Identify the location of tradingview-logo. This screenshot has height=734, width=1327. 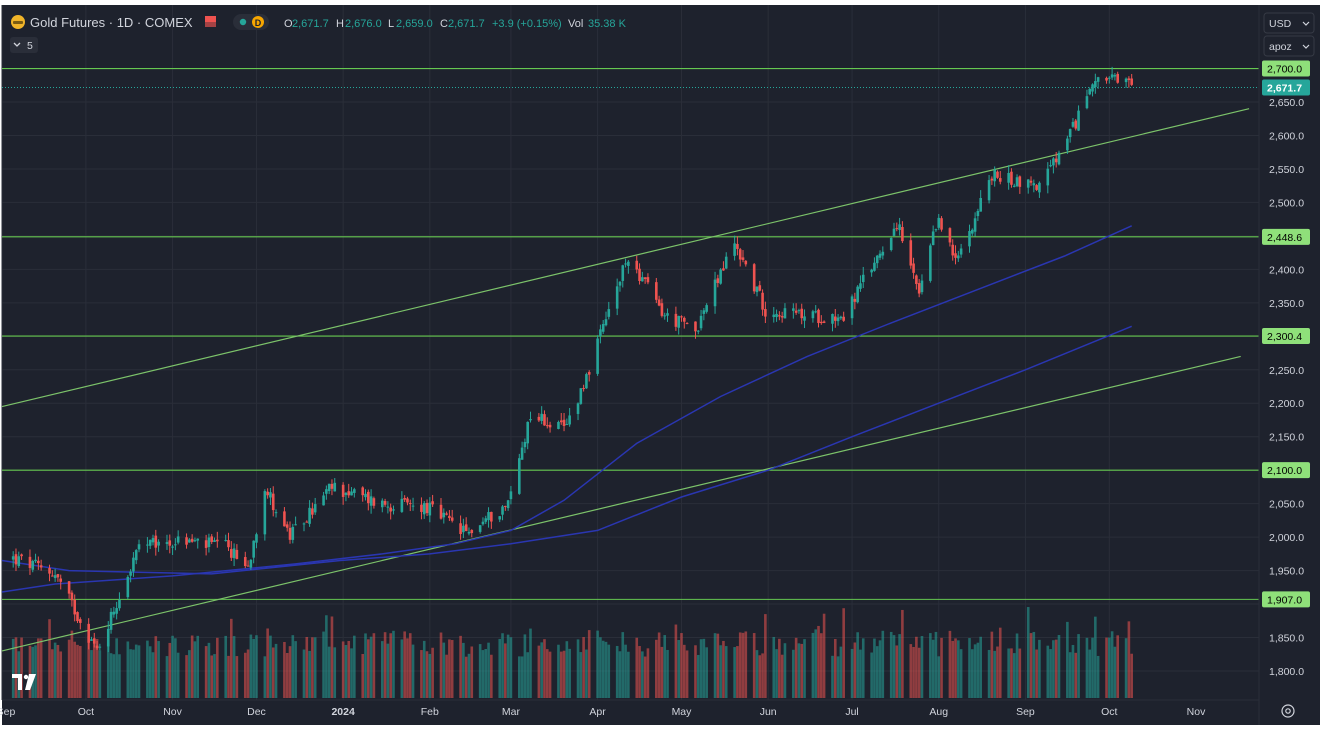
(24, 682).